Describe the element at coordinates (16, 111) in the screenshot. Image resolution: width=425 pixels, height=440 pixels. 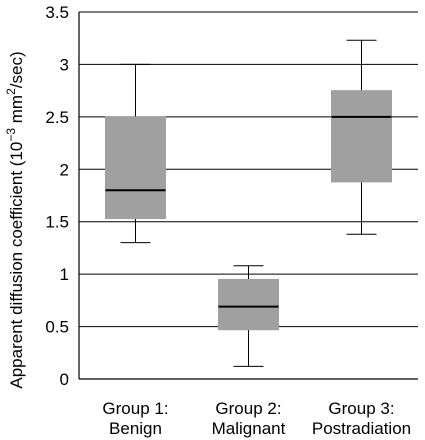
I see `y-axis-title-unit: mm` at that location.